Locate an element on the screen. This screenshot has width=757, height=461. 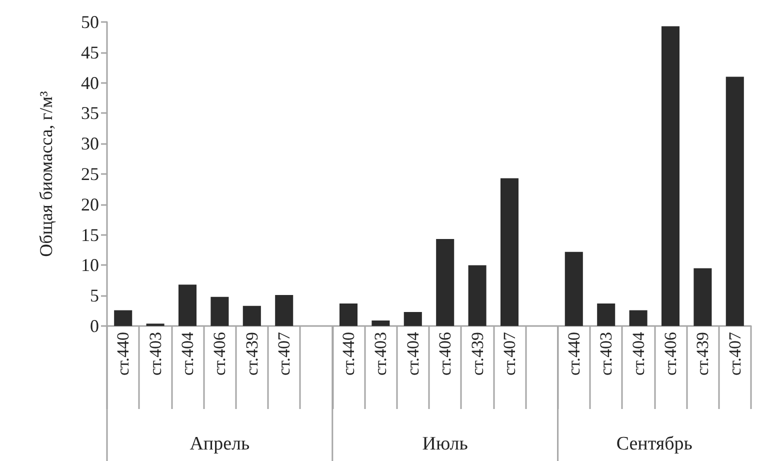
y-tick-label: 10 is located at coordinates (90, 265).